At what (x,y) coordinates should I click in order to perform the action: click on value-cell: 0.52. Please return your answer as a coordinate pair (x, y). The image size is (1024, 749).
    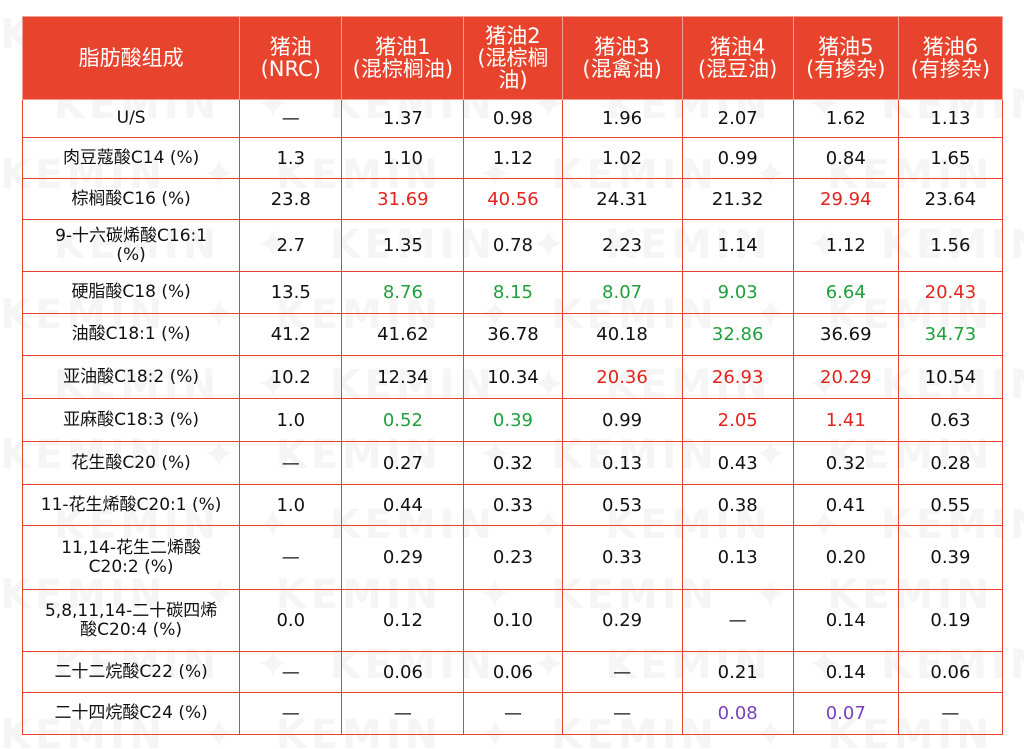
    Looking at the image, I should click on (403, 420).